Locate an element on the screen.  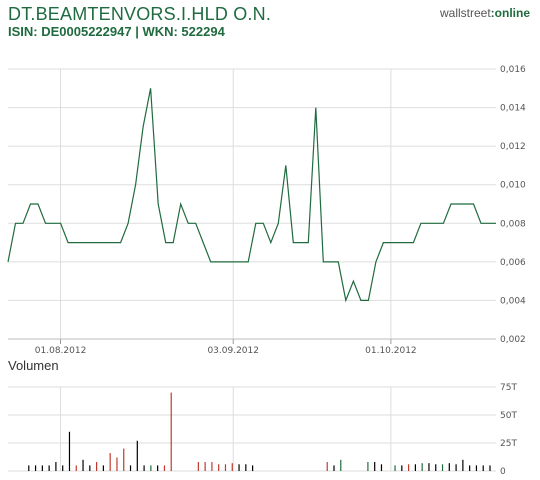
brand-suffix: :online is located at coordinates (510, 13).